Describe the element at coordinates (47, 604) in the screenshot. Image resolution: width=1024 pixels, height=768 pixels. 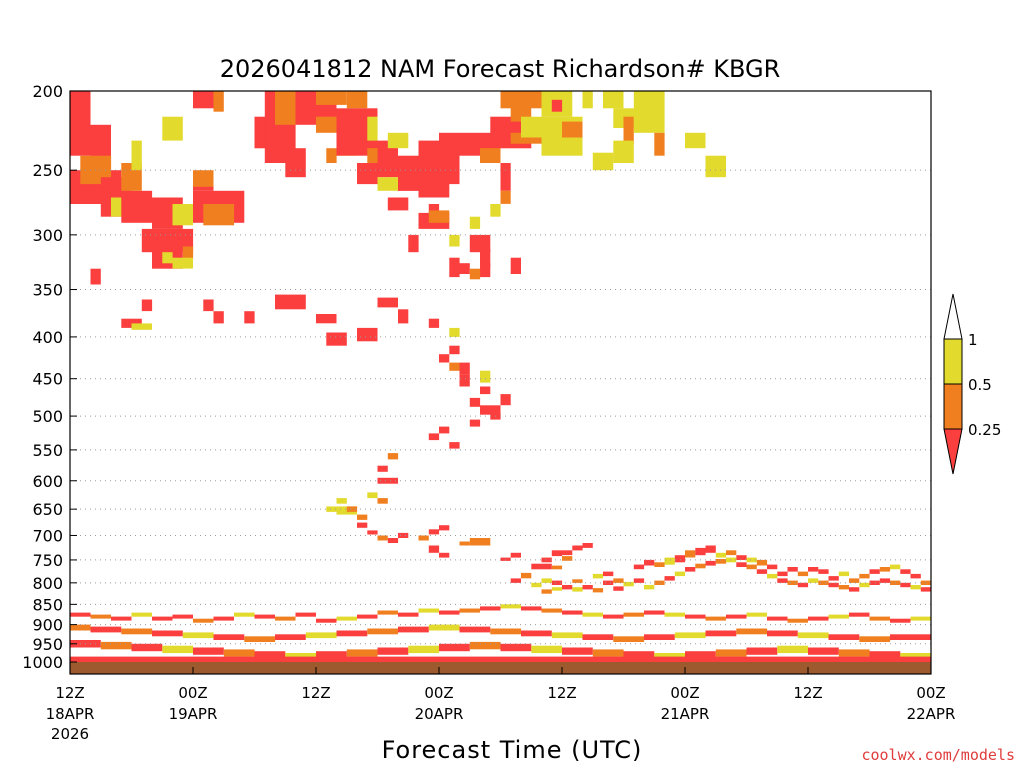
I see `y-tick-label: 850` at that location.